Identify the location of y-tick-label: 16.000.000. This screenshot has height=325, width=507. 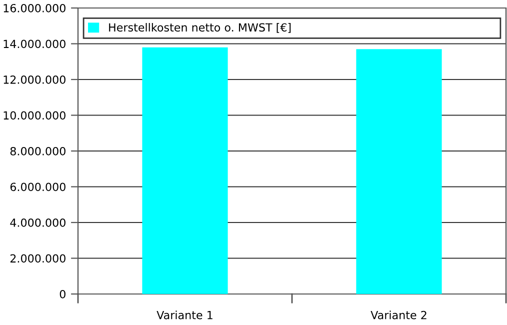
(35, 8).